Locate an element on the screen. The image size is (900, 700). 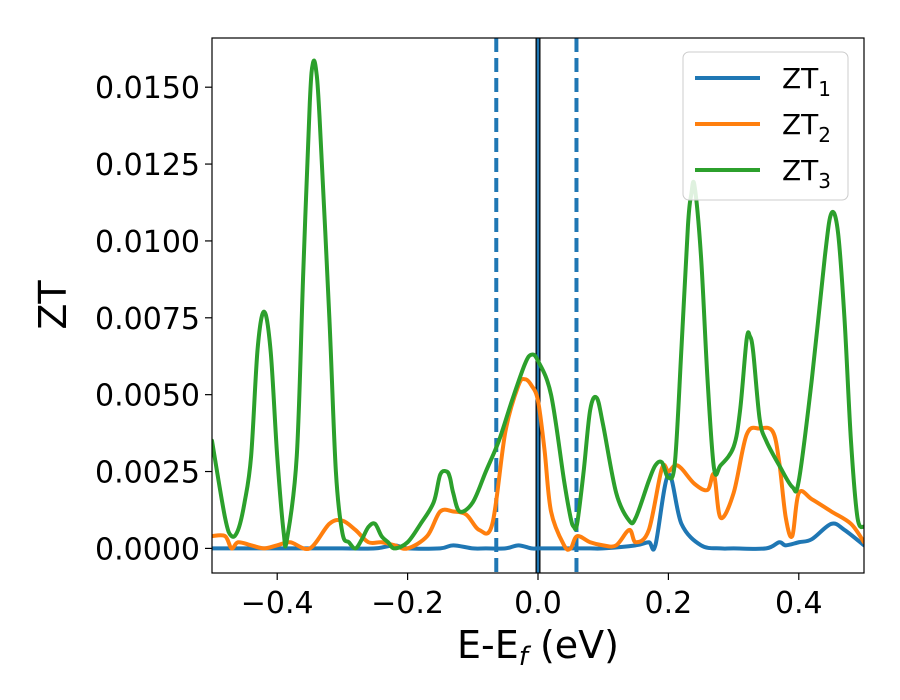
y-tick-label: 0.0150 is located at coordinates (147, 88).